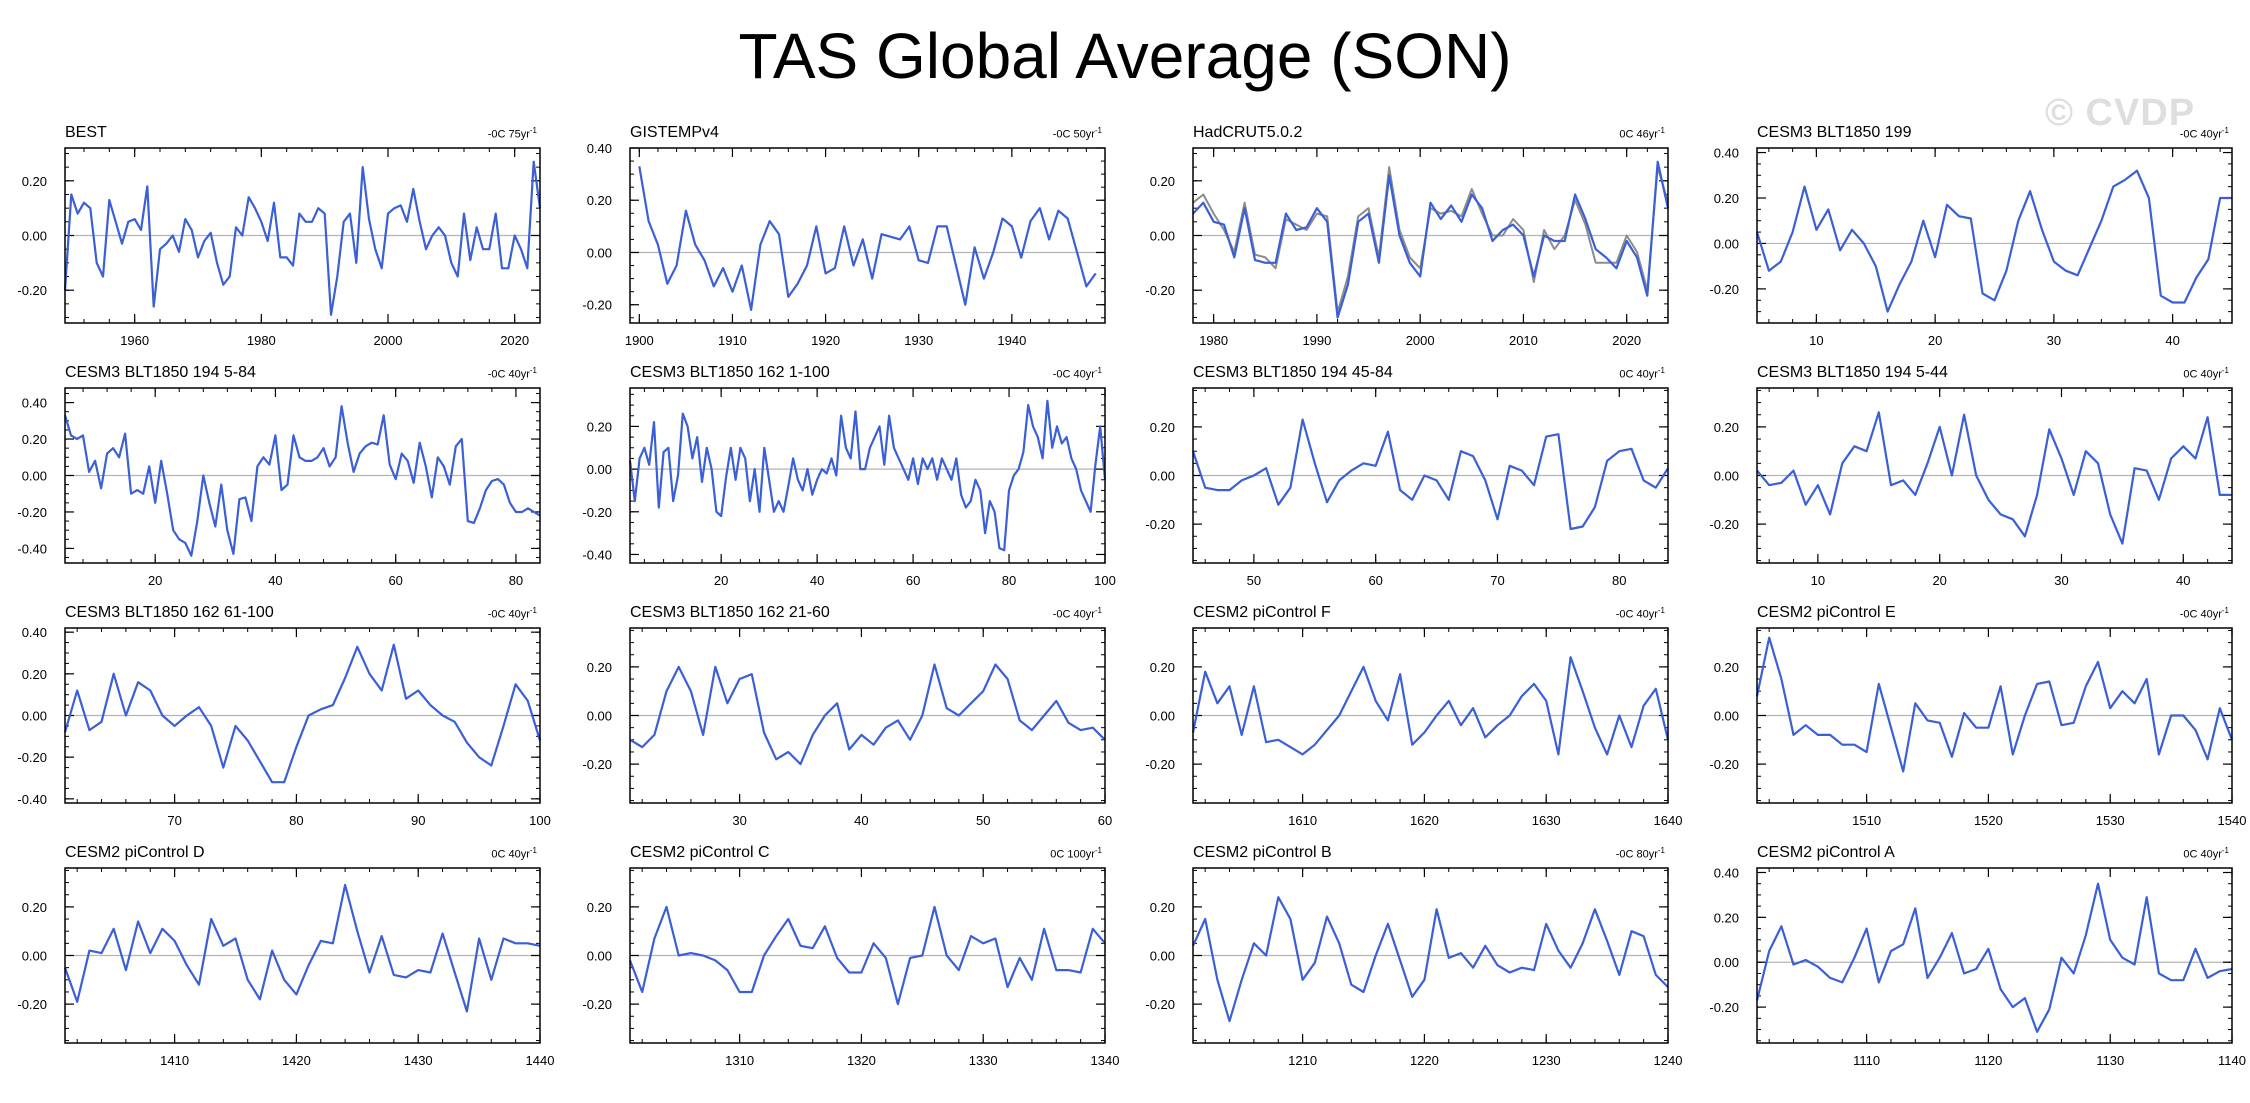 This screenshot has width=2250, height=1103. What do you see at coordinates (983, 820) in the screenshot?
I see `x-tick-label: 50` at bounding box center [983, 820].